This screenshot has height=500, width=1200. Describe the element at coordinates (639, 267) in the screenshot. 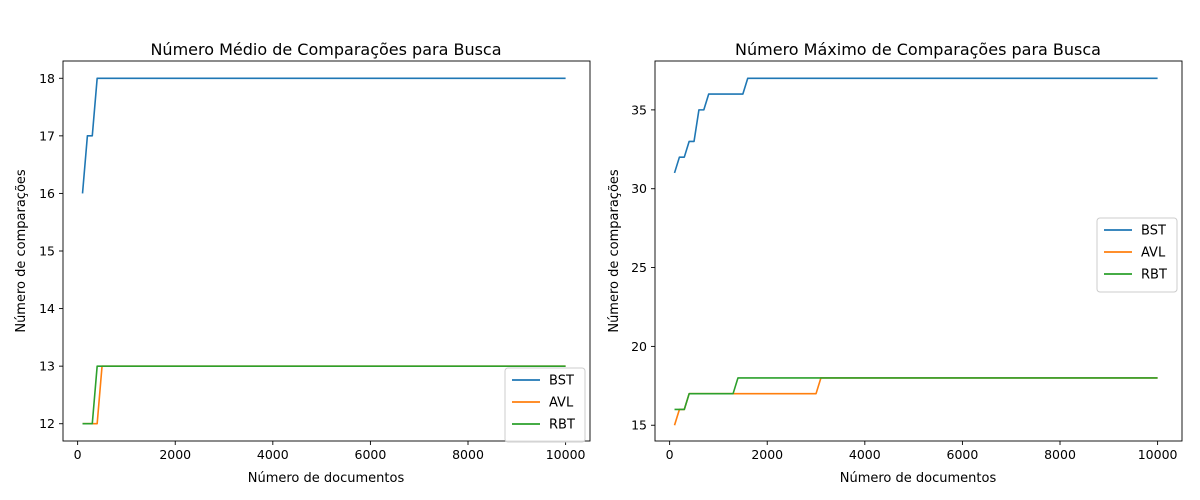

I see `y-tick-label: 25` at that location.